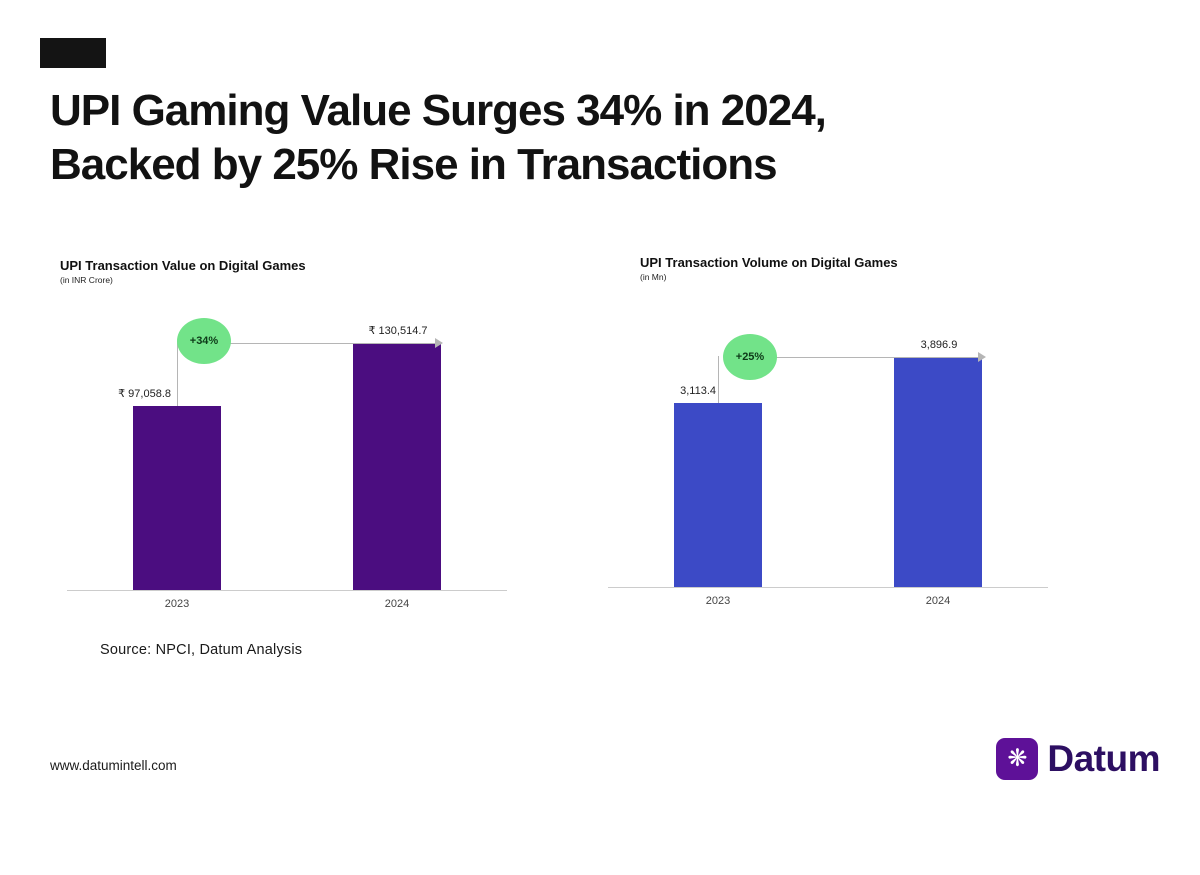 The height and width of the screenshot is (875, 1200). I want to click on datum-logo-icon: ❋, so click(1017, 759).